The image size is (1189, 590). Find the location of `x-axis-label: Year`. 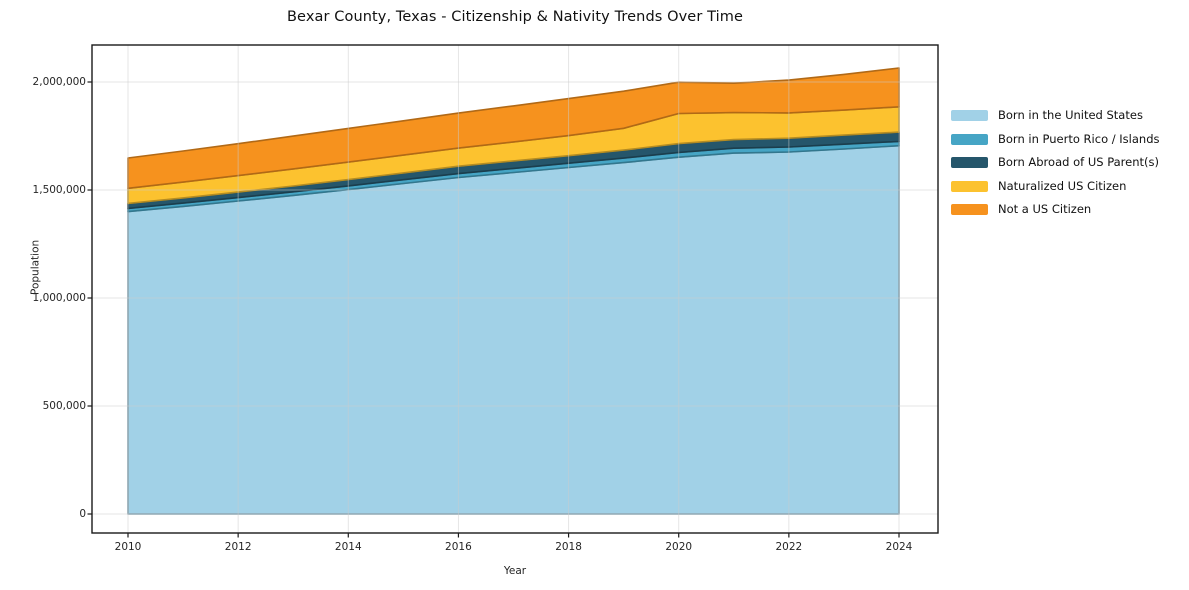

x-axis-label: Year is located at coordinates (515, 571).